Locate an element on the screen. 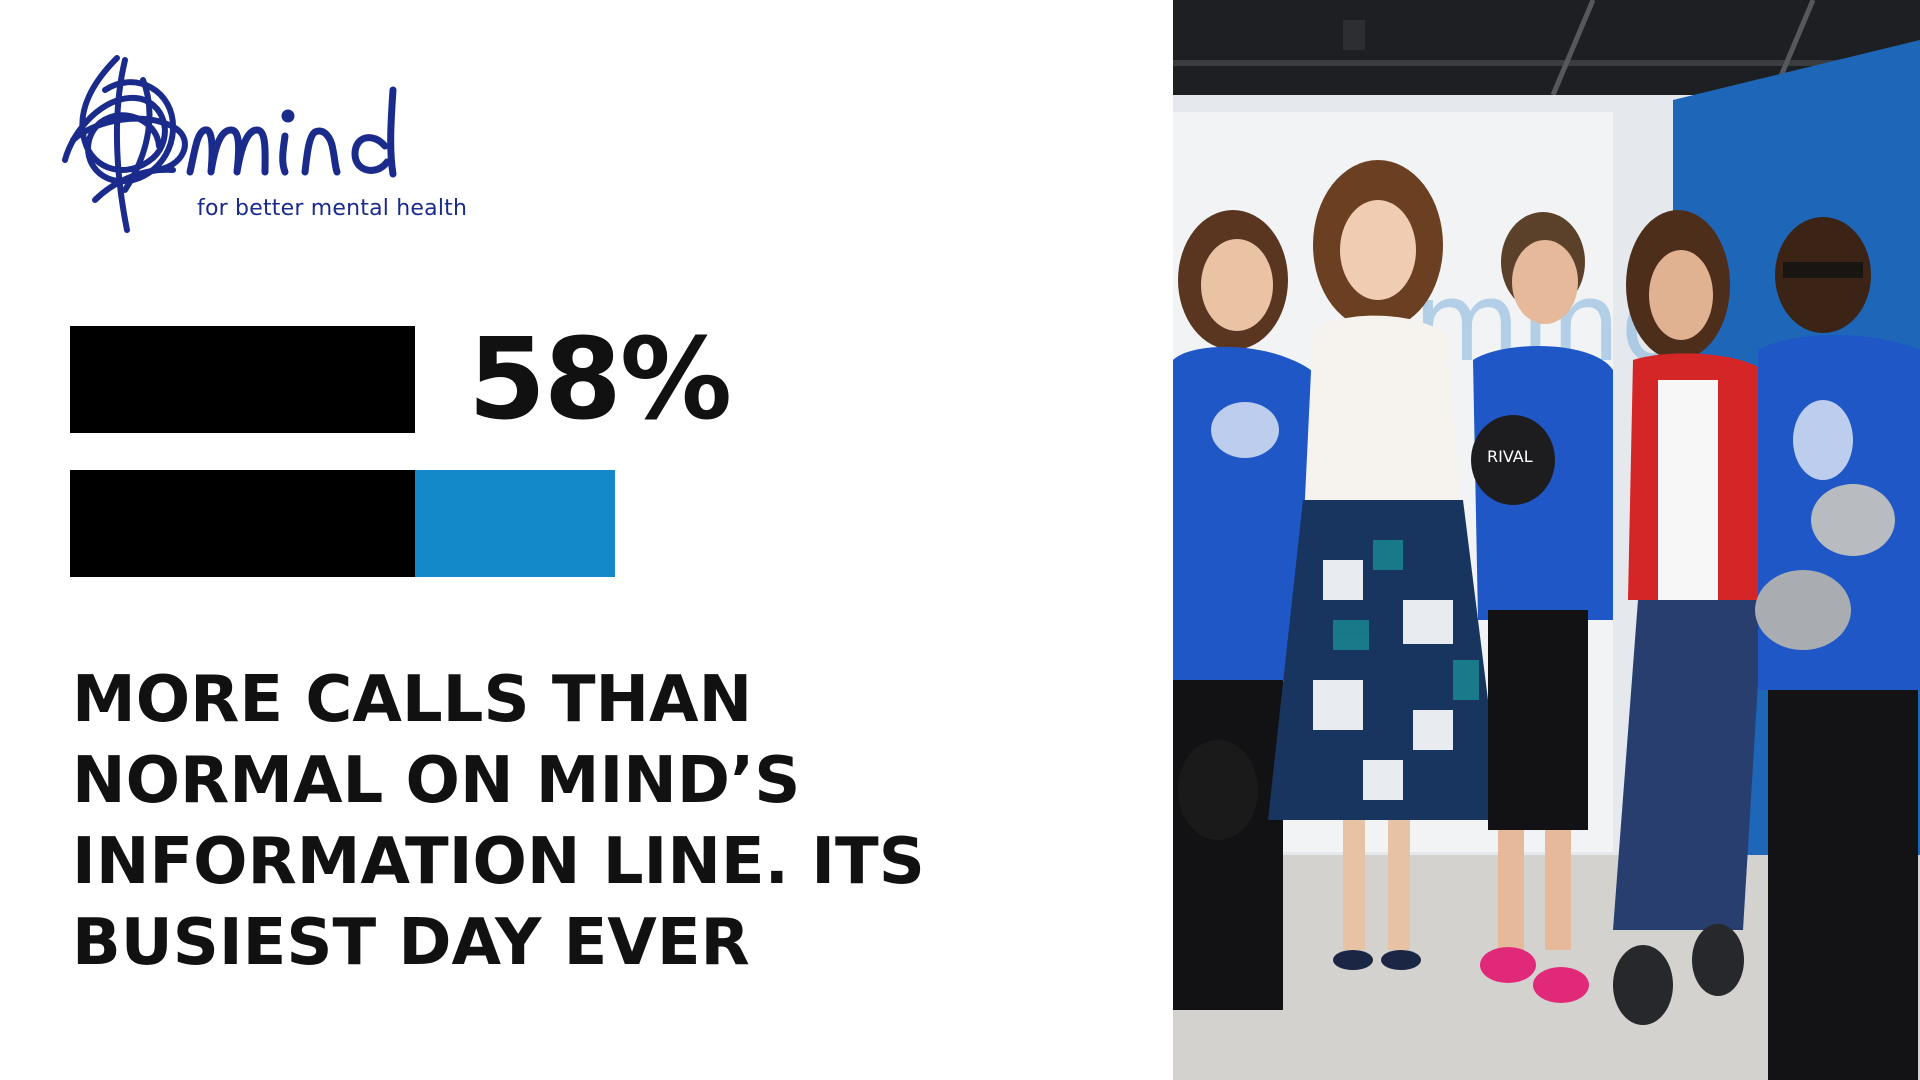 This screenshot has width=1920, height=1080. mind-logo: for better mental health is located at coordinates (275, 145).